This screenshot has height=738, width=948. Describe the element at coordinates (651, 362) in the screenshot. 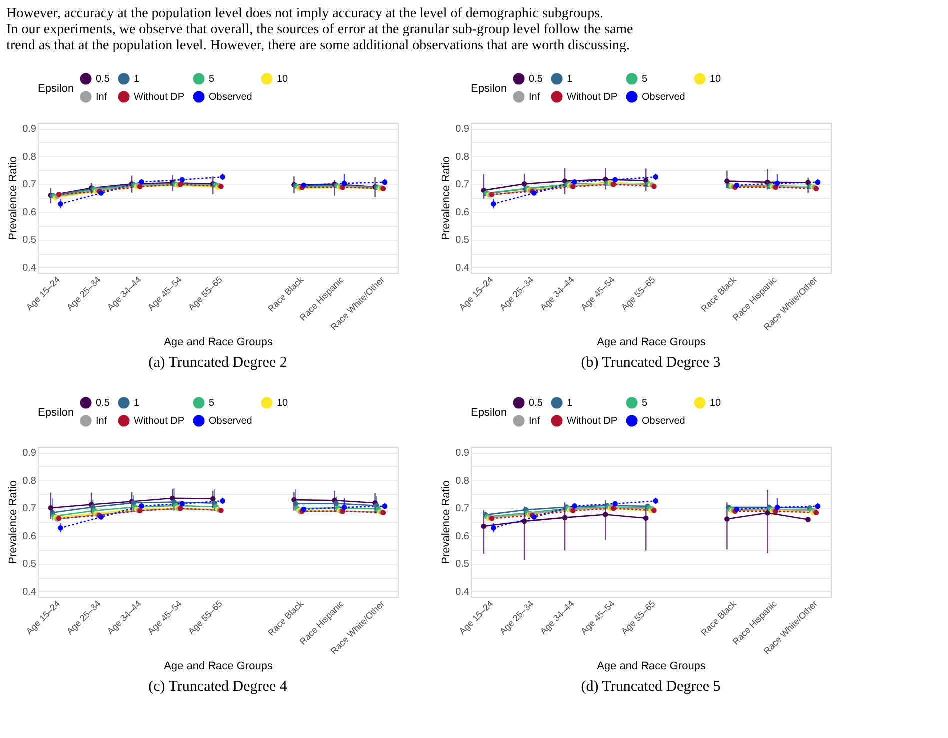

I see `text: (b) Truncated Degree 3` at that location.